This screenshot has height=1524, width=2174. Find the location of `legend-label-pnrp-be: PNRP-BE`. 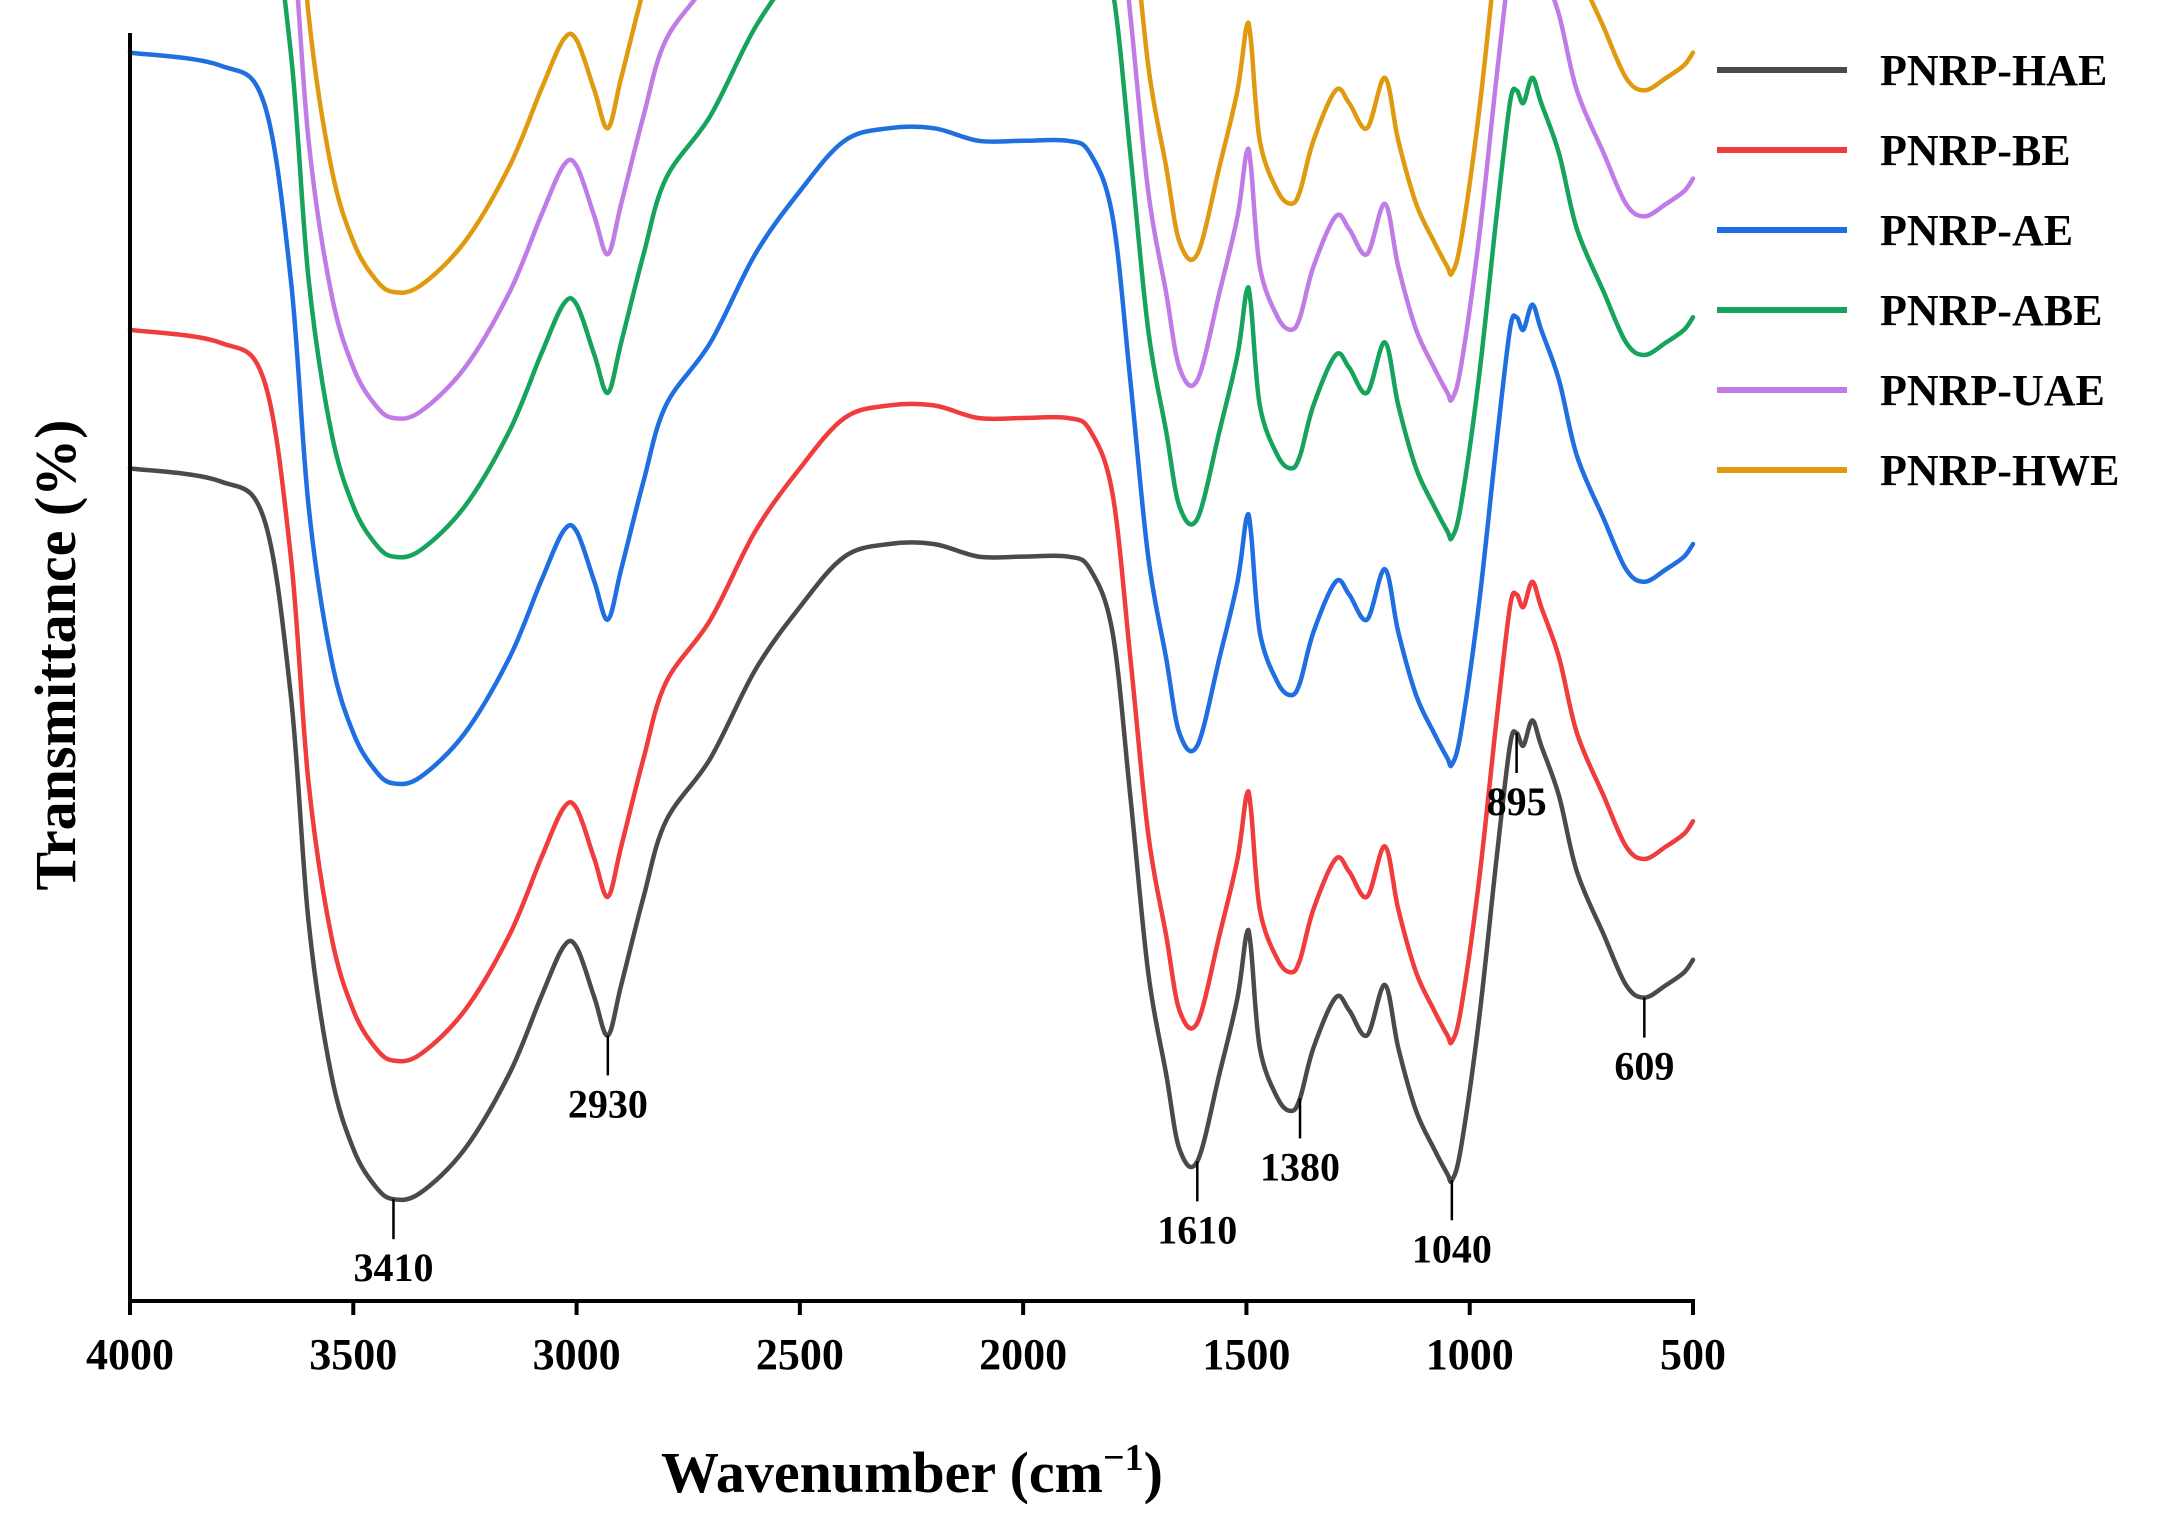

legend-label-pnrp-be: PNRP-BE is located at coordinates (1975, 150).